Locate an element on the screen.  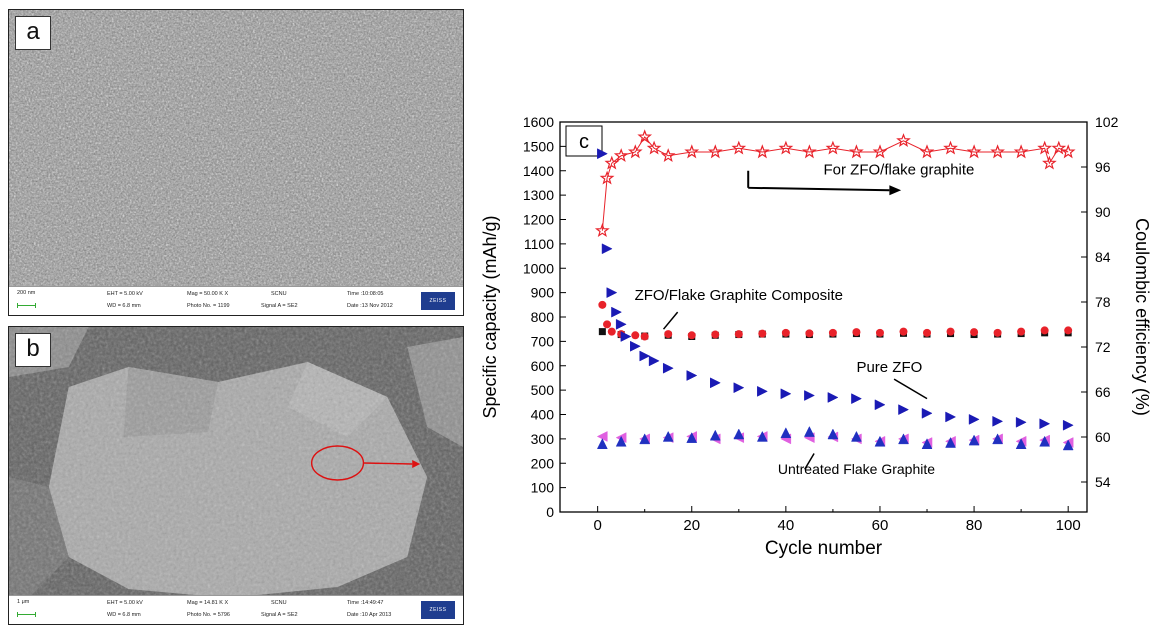
x-tick-label: 60 is located at coordinates (880, 525).